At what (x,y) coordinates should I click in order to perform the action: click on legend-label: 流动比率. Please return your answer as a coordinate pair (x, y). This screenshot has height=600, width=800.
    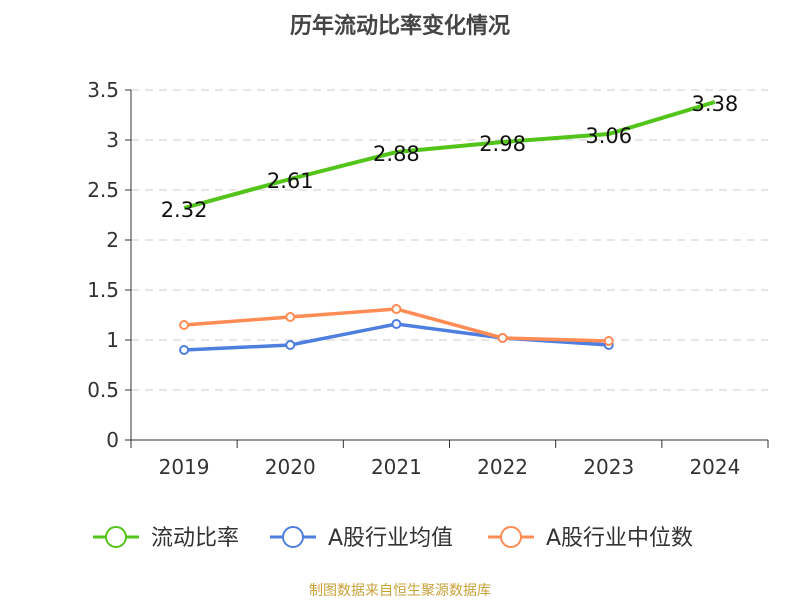
    Looking at the image, I should click on (195, 538).